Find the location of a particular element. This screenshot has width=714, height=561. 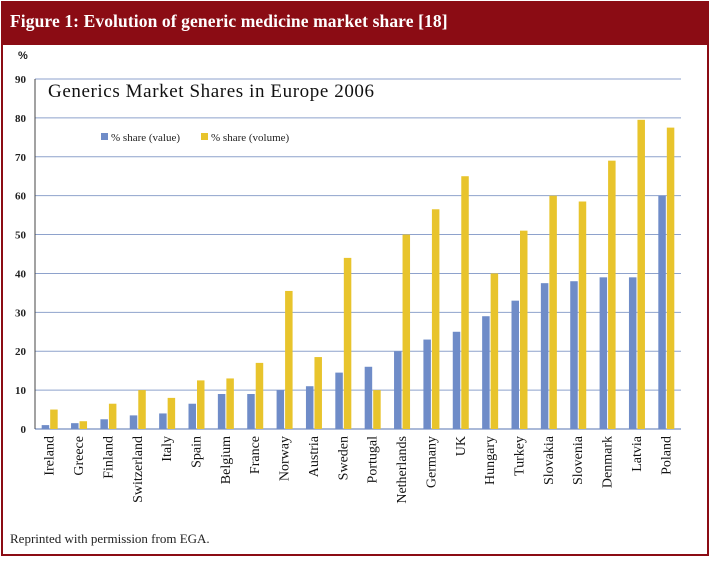

x-category-label: Denmark is located at coordinates (608, 462).